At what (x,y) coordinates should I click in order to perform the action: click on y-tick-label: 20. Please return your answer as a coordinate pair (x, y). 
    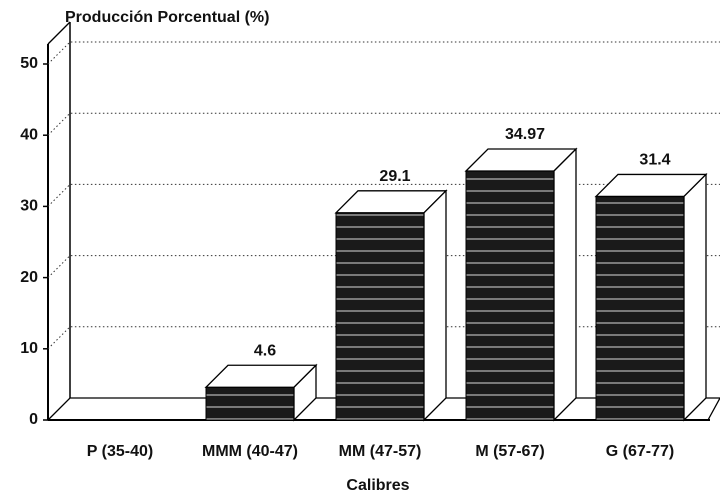
    Looking at the image, I should click on (29, 277).